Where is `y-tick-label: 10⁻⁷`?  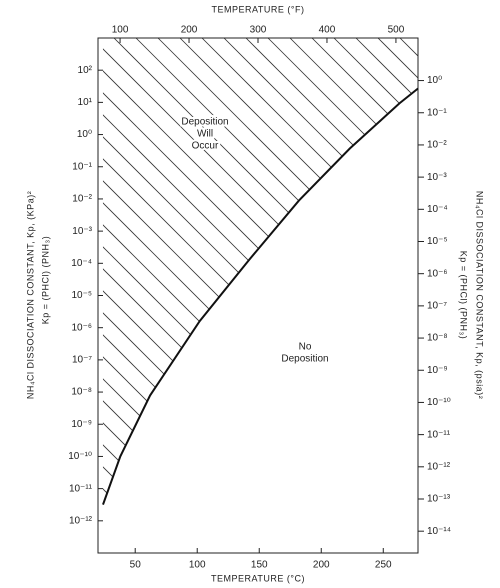 y-tick-label: 10⁻⁷ is located at coordinates (82, 360).